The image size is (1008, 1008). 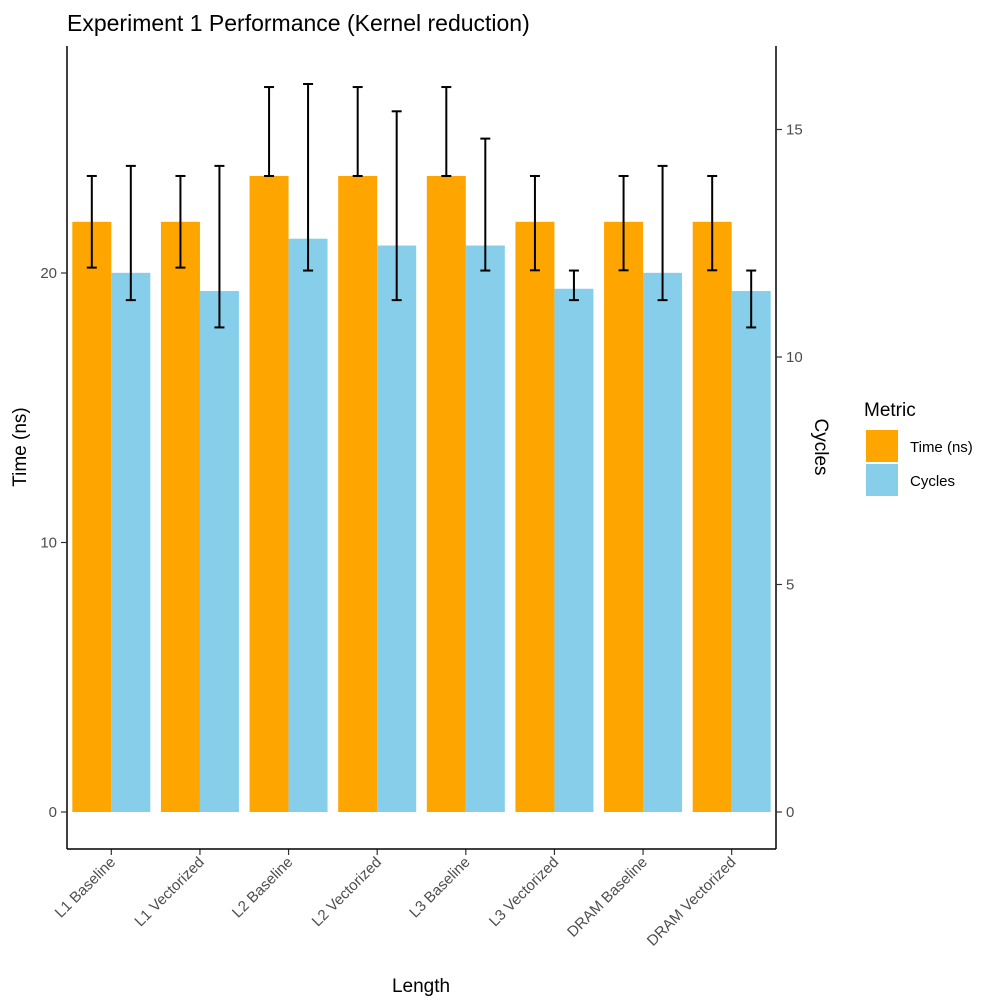 What do you see at coordinates (607, 897) in the screenshot?
I see `x-tick-label: DRAM Baseline` at bounding box center [607, 897].